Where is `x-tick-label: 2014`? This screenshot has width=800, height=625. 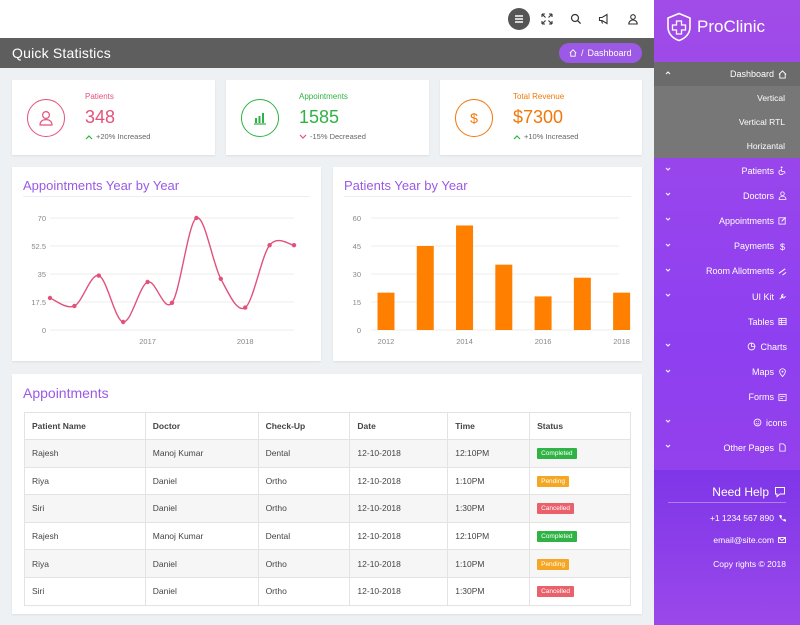 x-tick-label: 2014 is located at coordinates (464, 341).